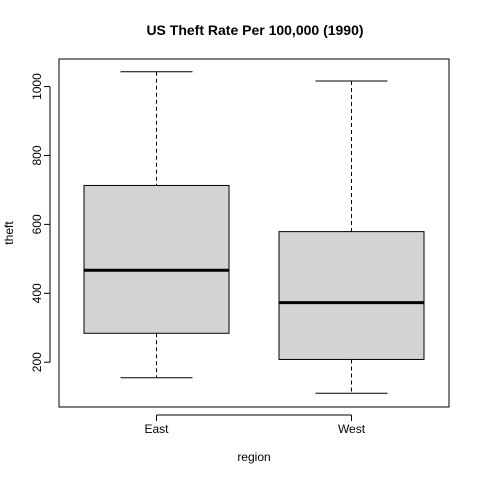  I want to click on x-tick-label: West, so click(352, 429).